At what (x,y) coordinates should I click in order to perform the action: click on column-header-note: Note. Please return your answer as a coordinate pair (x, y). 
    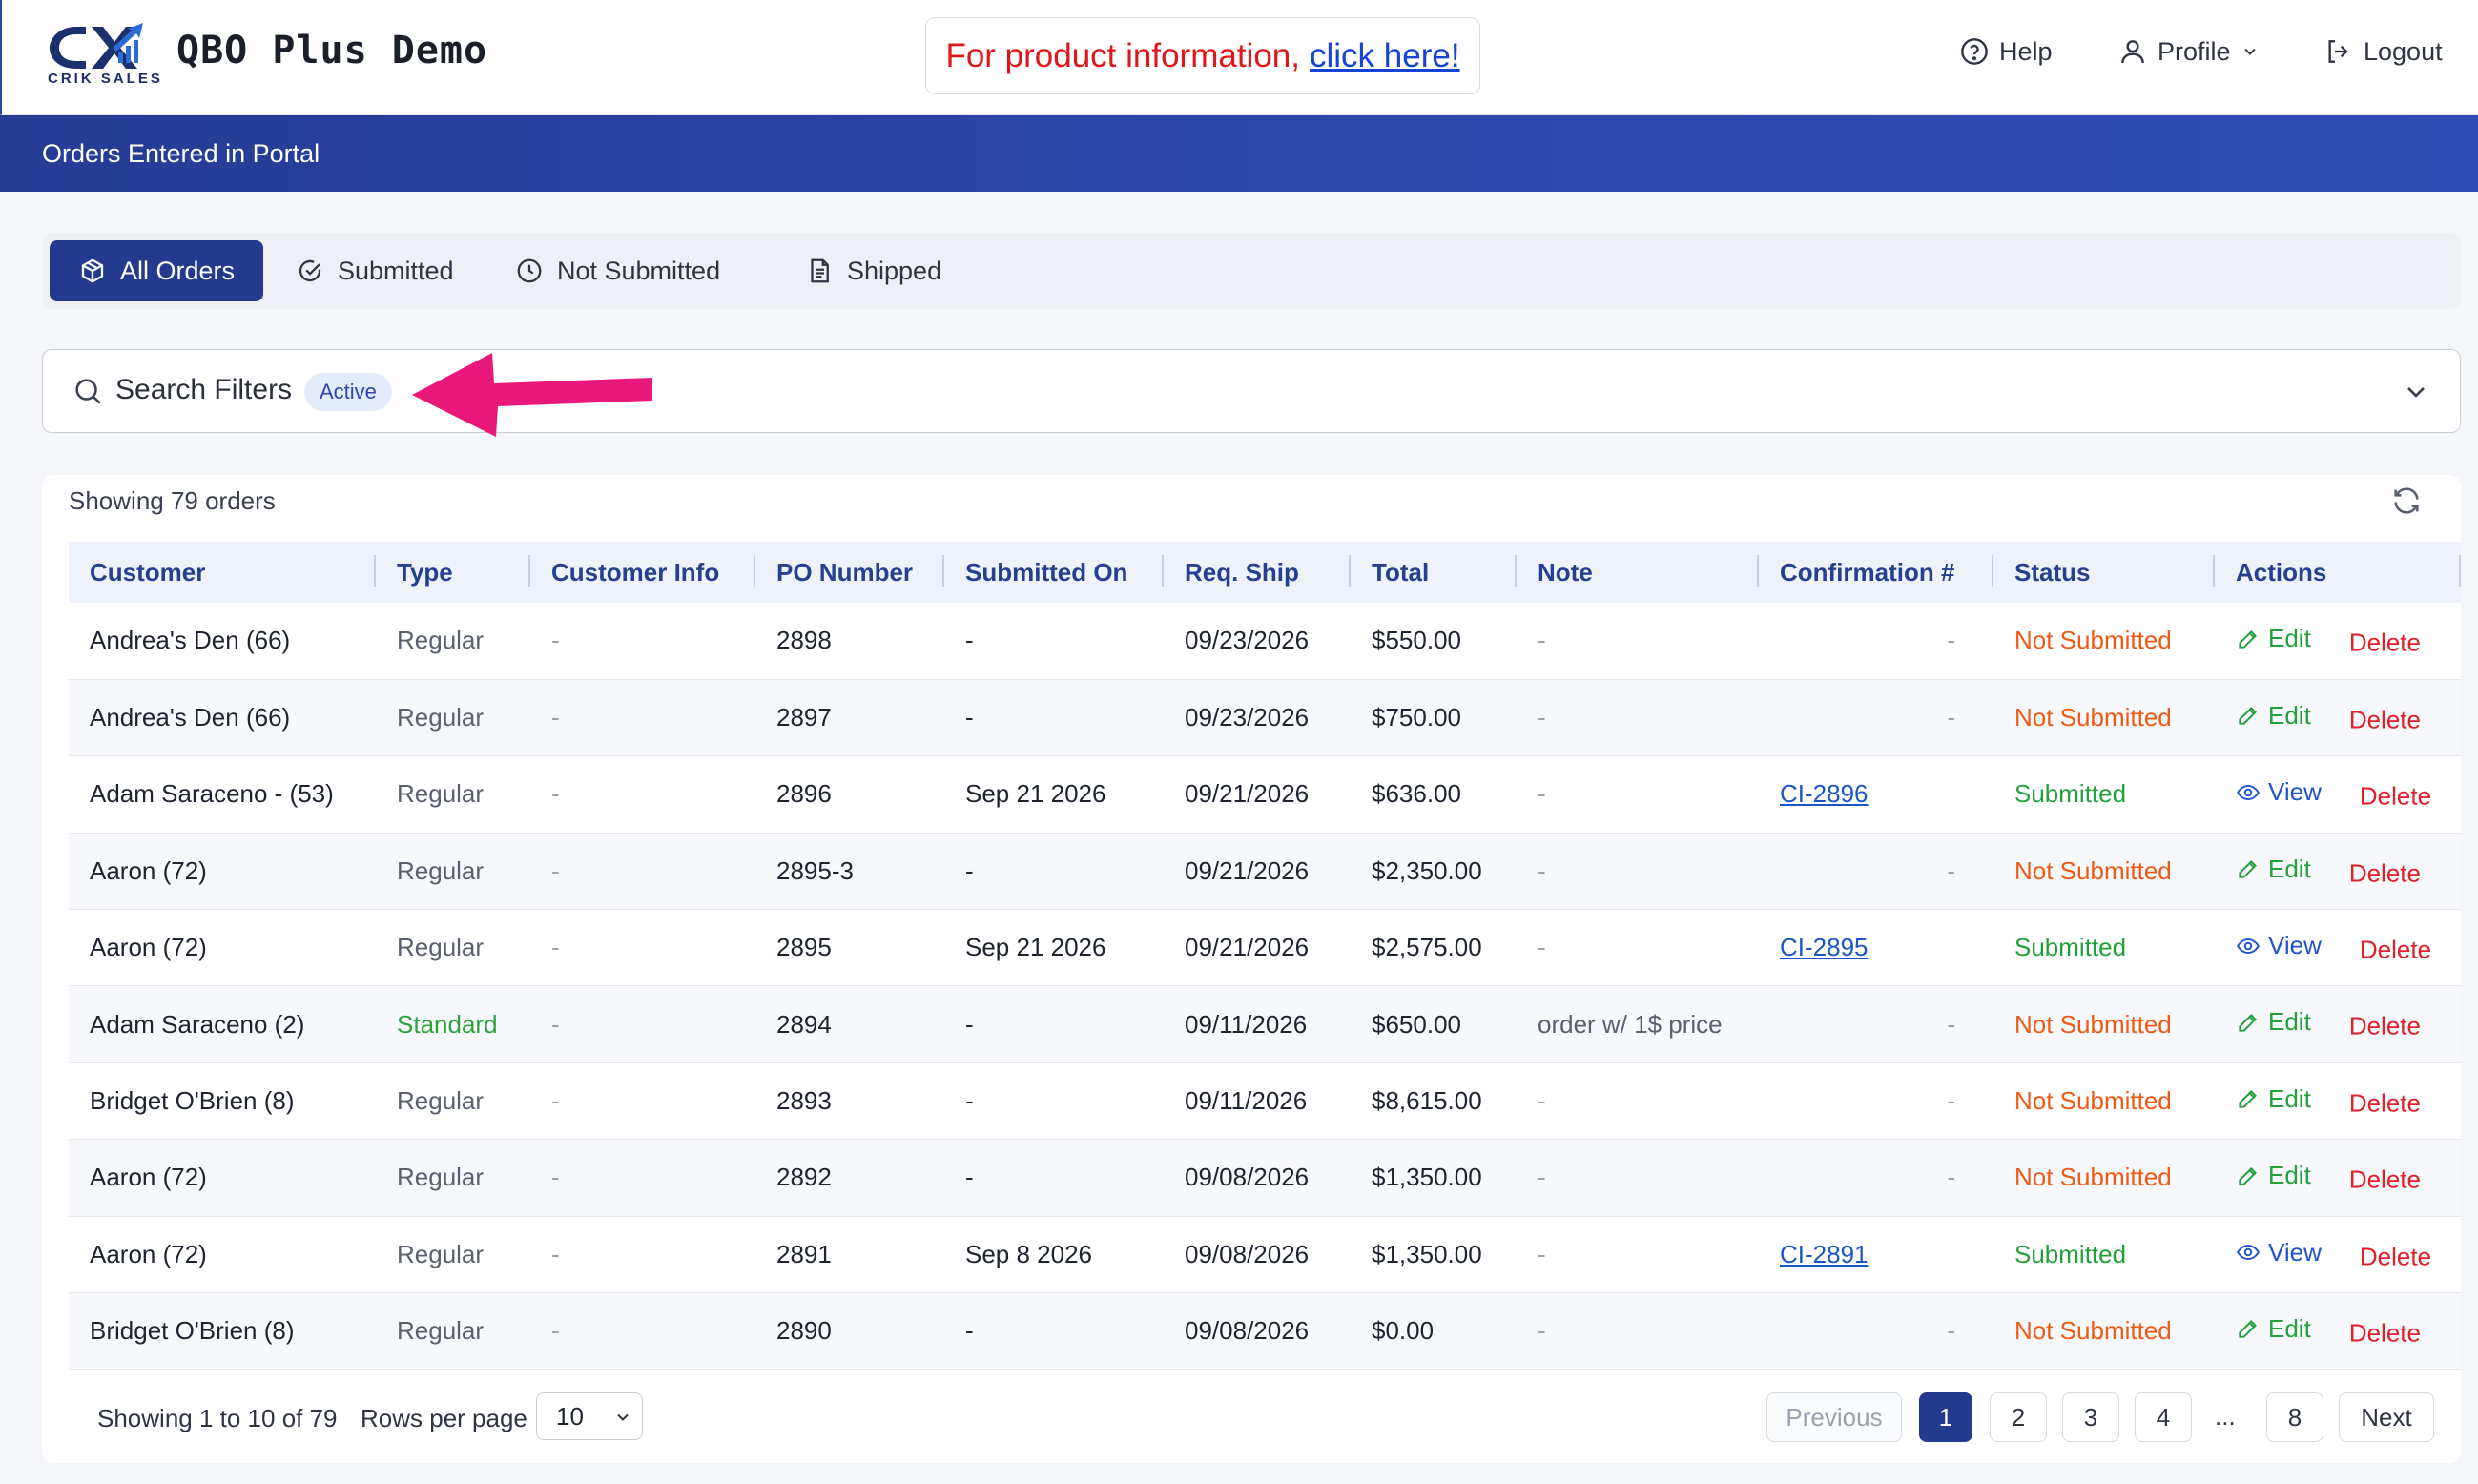
    Looking at the image, I should click on (1638, 572).